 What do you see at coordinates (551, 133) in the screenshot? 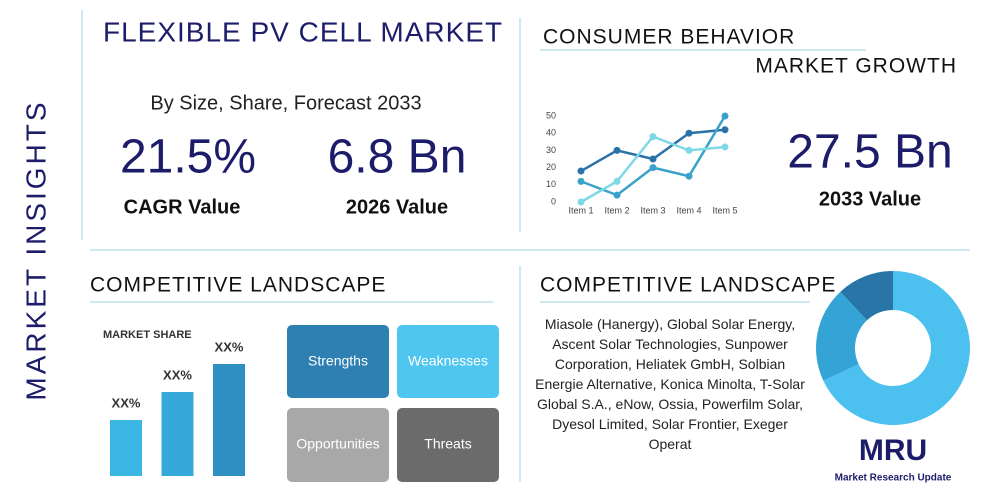
I see `y-tick-label: 40` at bounding box center [551, 133].